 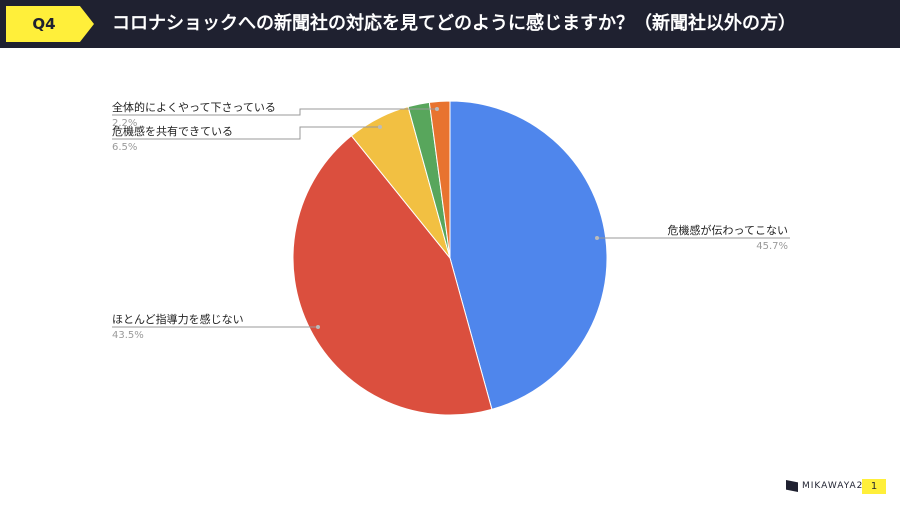 I want to click on question-badge: Q4, so click(x=50, y=24).